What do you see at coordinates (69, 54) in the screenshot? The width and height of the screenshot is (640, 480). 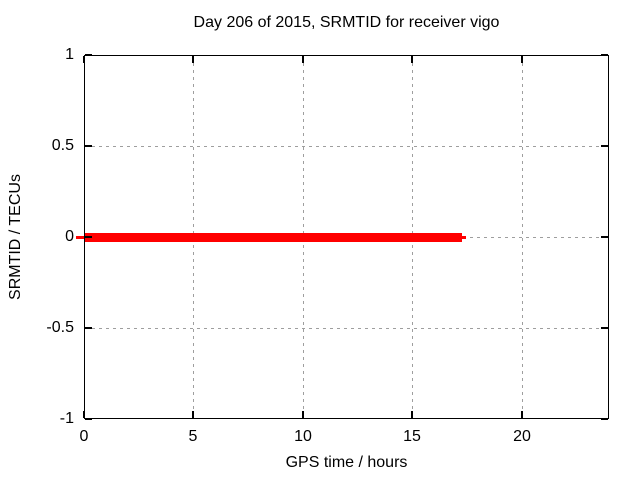 I see `y-tick-label: 1` at bounding box center [69, 54].